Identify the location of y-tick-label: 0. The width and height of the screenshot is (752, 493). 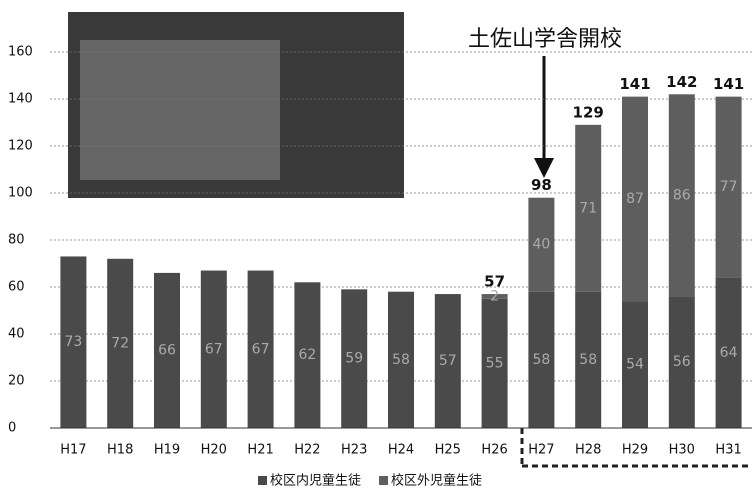
(12, 428).